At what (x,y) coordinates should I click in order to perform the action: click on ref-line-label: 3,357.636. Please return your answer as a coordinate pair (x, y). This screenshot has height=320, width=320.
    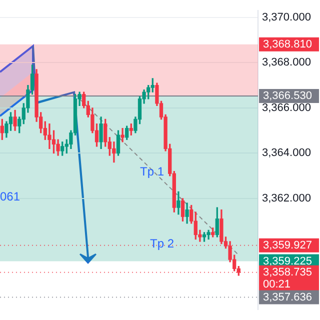
    Looking at the image, I should click on (287, 297).